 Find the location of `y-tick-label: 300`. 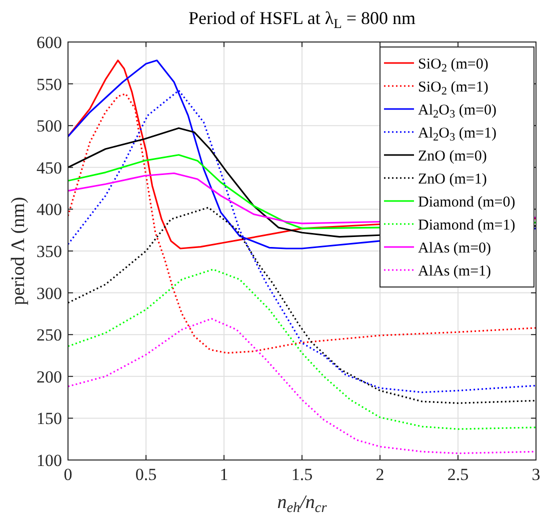

y-tick-label: 300 is located at coordinates (49, 293).